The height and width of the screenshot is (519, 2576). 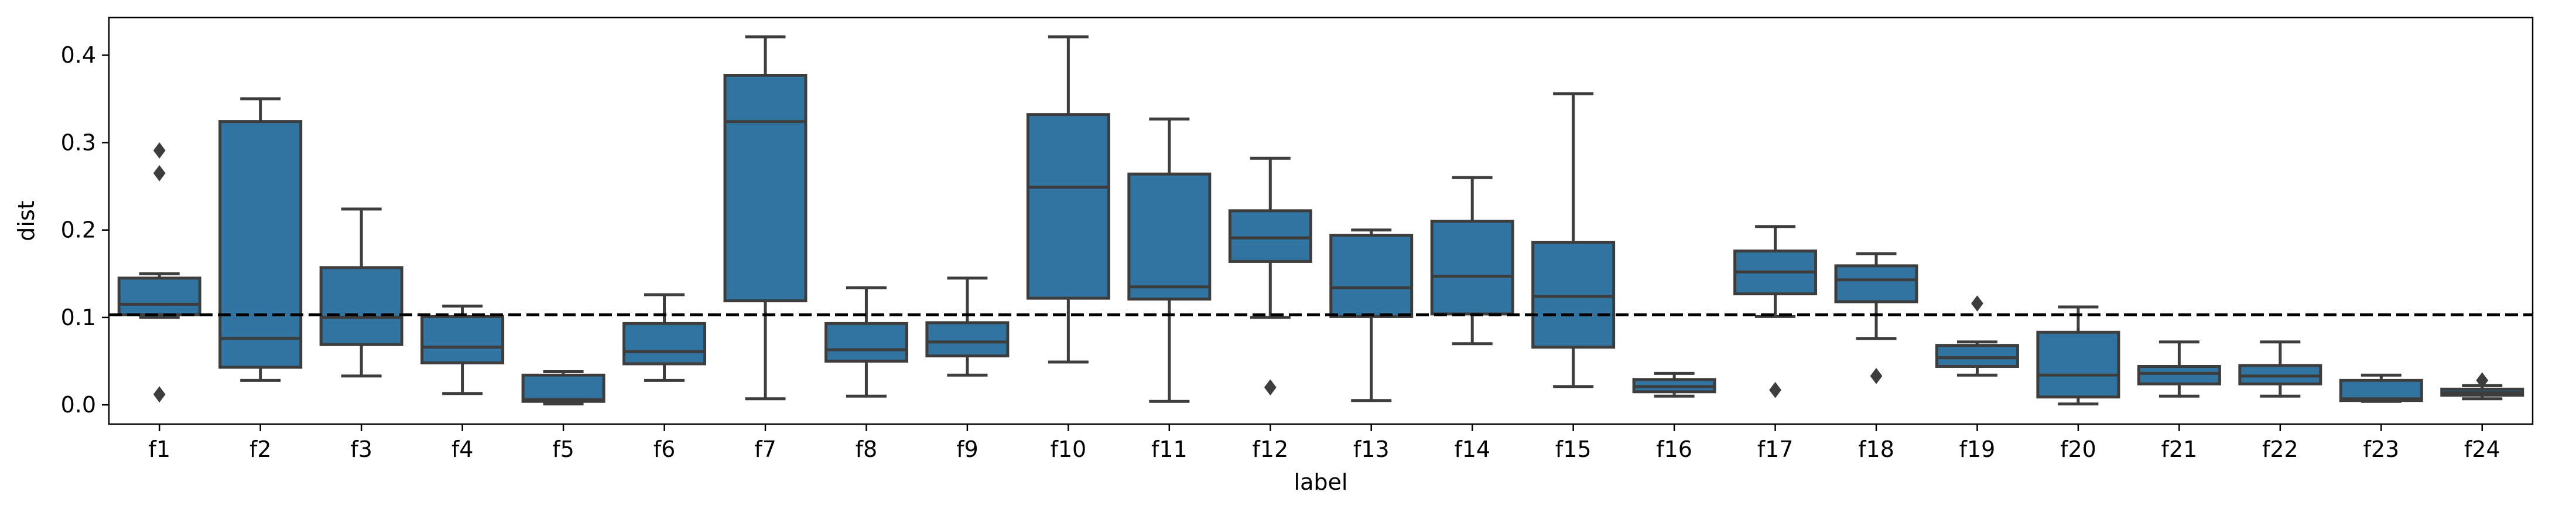 I want to click on x-tick-label: f17, so click(x=1775, y=449).